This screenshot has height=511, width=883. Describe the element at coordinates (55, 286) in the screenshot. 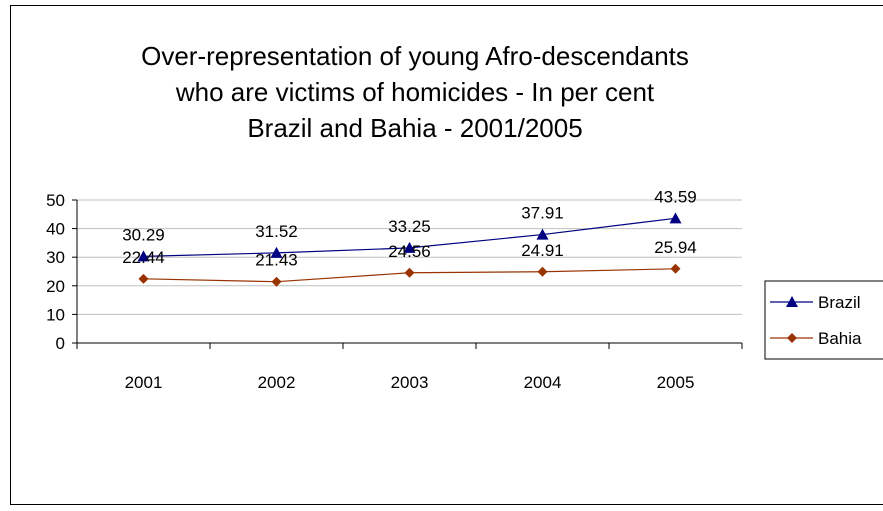

I see `y-tick-label: 20` at that location.